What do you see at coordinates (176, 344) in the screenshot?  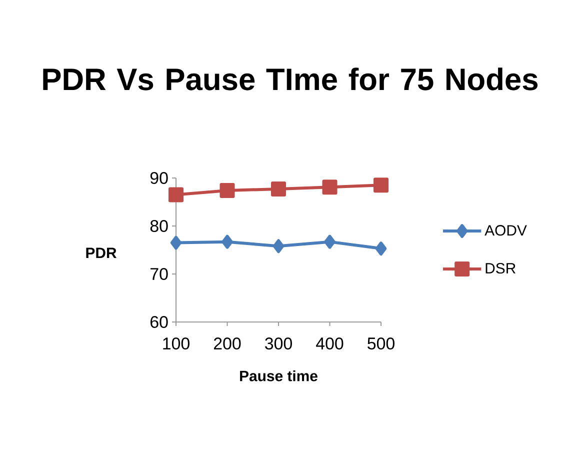 I see `x-tick-label: 100` at bounding box center [176, 344].